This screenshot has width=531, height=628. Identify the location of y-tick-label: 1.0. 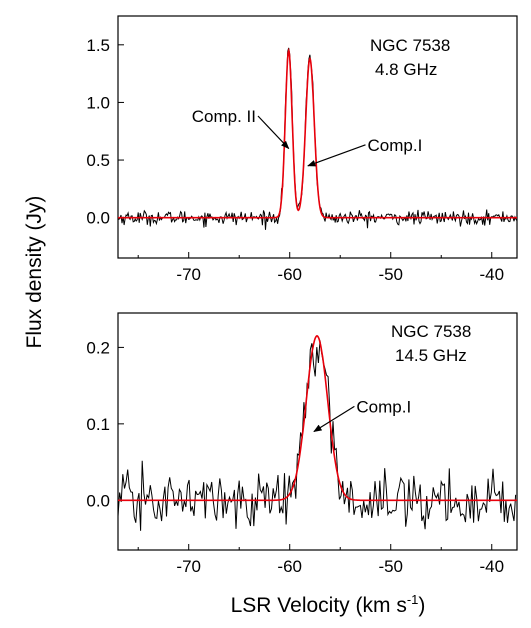
(98, 102).